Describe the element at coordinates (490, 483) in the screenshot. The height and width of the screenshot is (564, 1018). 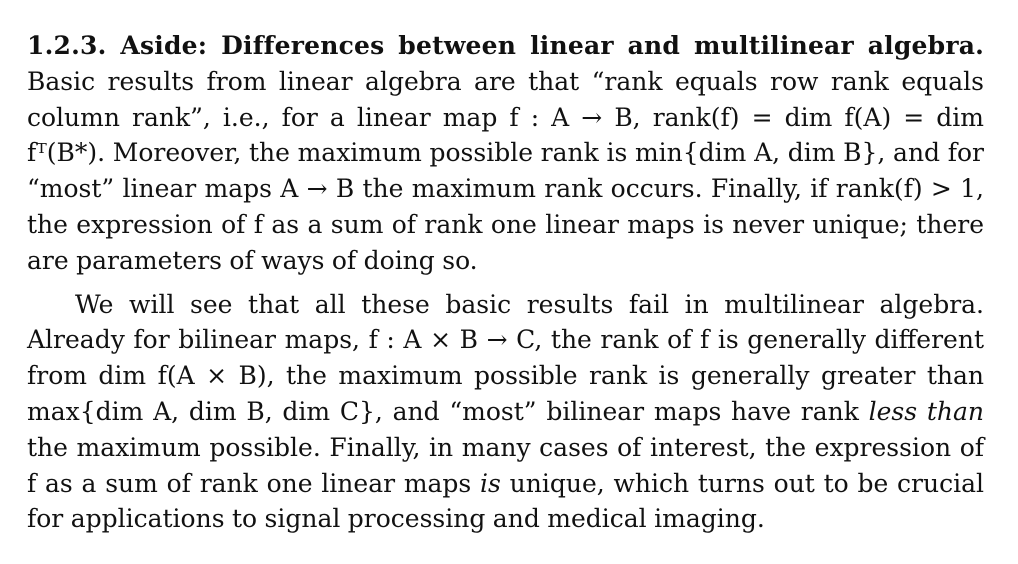
I see `emphasis-is: is` at that location.